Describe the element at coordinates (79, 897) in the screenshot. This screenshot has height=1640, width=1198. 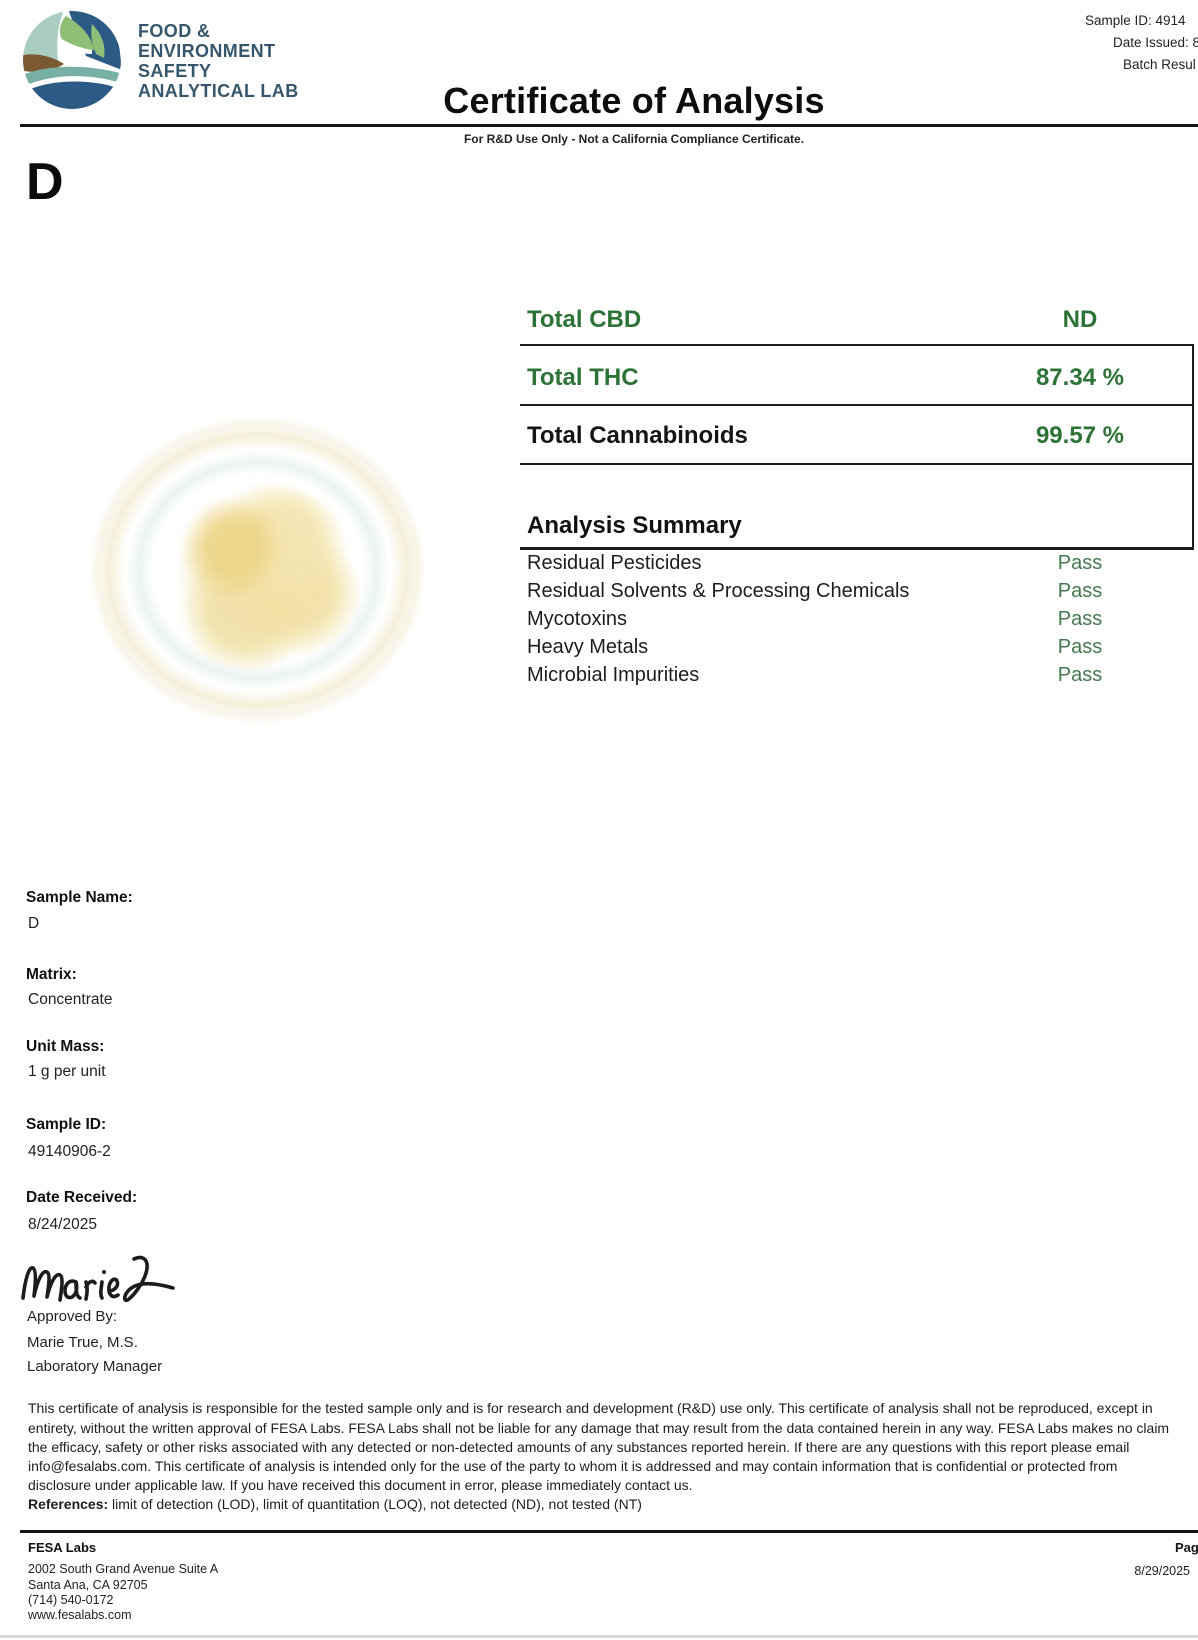
I see `sample-name-label: Sample Name:` at that location.